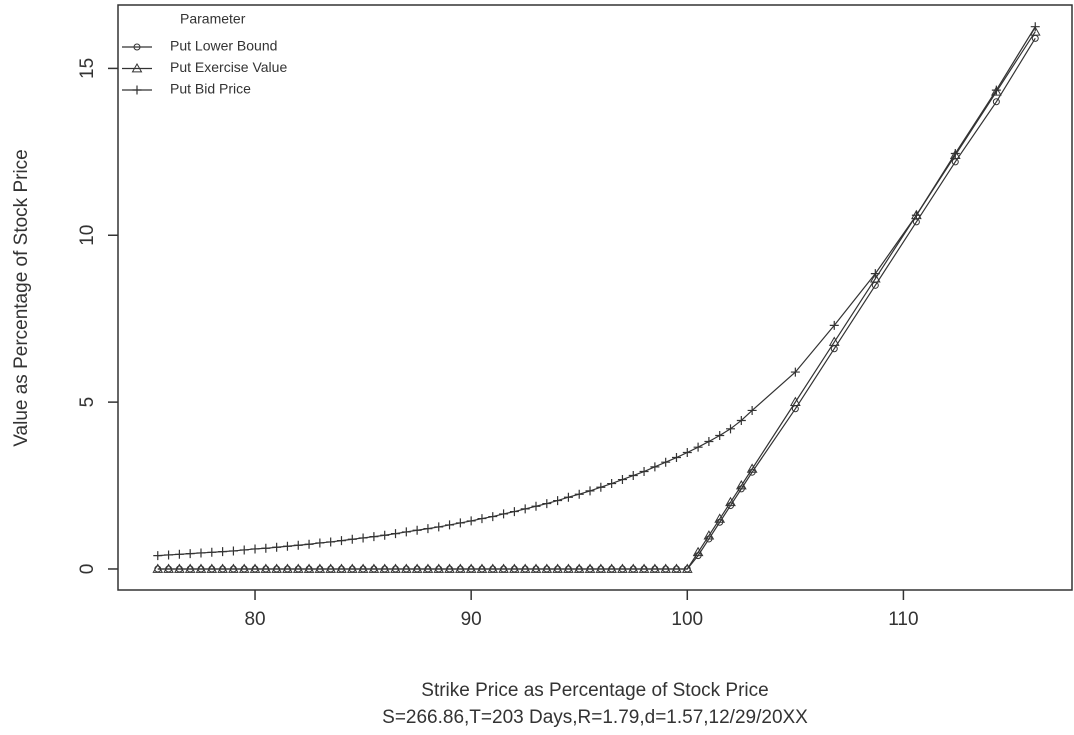  I want to click on y-tick-label: 5, so click(87, 402).